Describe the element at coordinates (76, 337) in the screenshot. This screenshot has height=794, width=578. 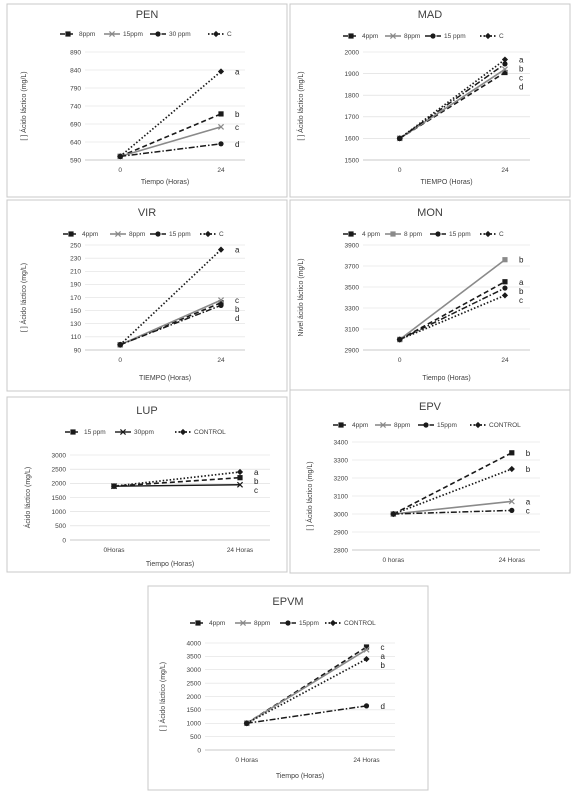
I see `y-tick-label: 110` at that location.